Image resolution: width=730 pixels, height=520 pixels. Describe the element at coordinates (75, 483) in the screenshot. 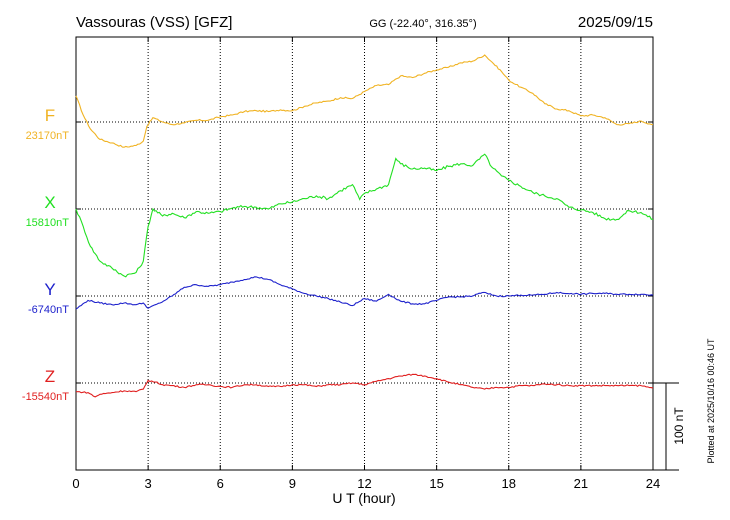

I see `x-tick-label: 0` at that location.